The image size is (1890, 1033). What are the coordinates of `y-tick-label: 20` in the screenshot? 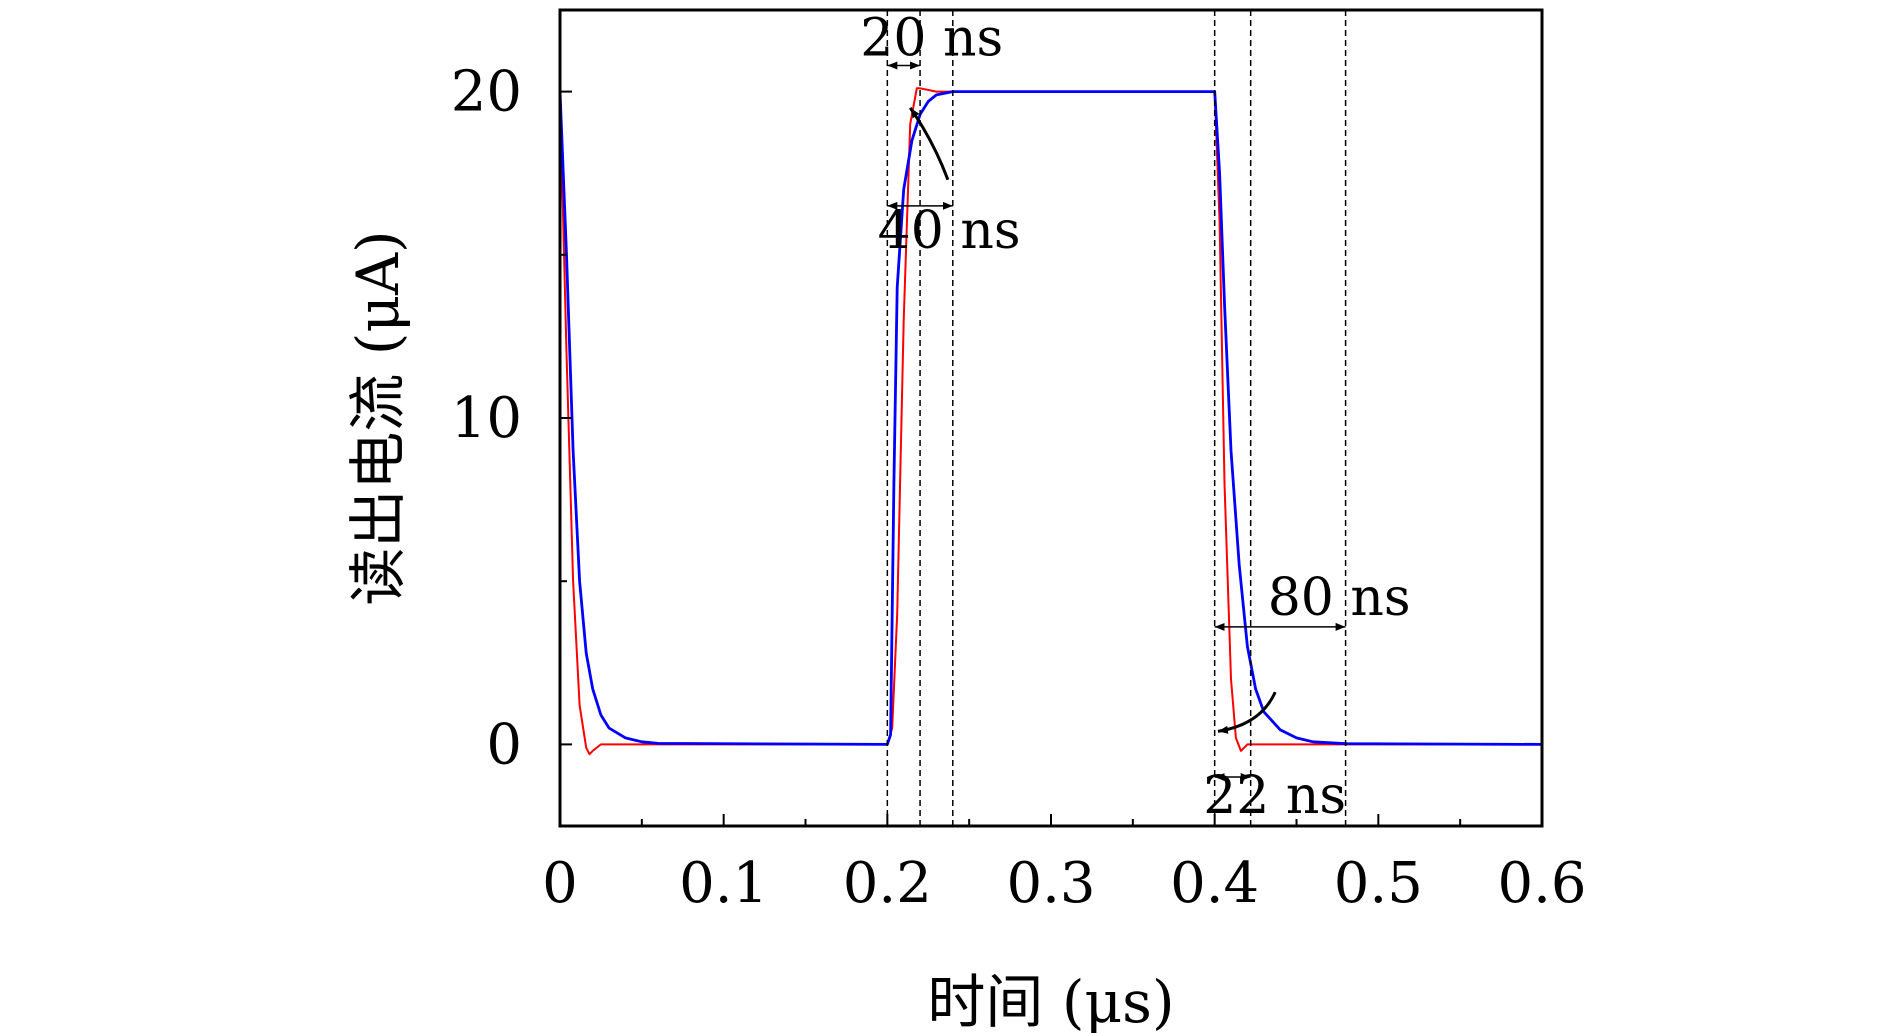 It's located at (486, 92).